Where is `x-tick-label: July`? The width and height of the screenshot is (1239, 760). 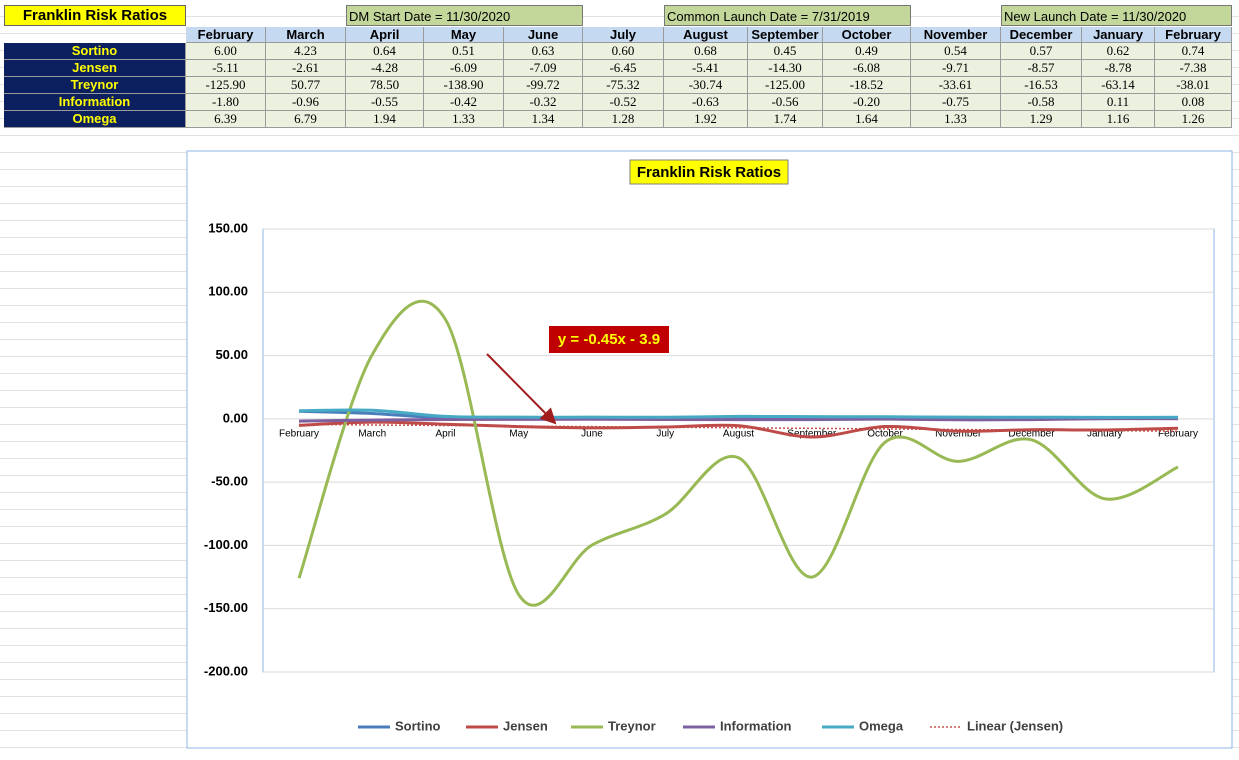
x-tick-label: July is located at coordinates (665, 433).